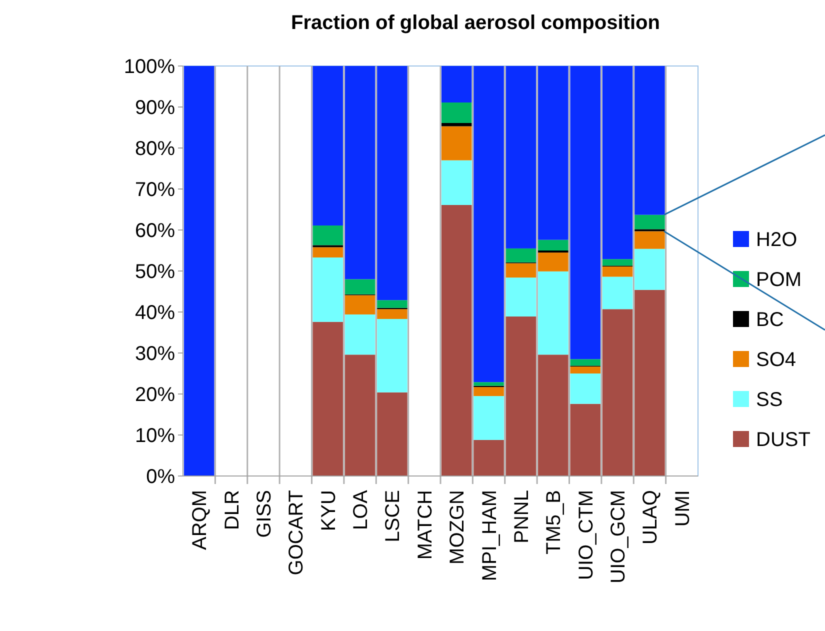  Describe the element at coordinates (155, 354) in the screenshot. I see `y-tick-label: 30%` at that location.